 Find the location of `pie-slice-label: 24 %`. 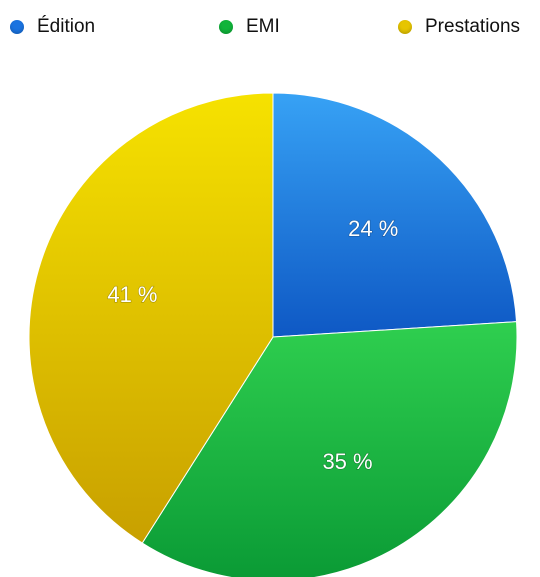

pie-slice-label: 24 % is located at coordinates (373, 228).